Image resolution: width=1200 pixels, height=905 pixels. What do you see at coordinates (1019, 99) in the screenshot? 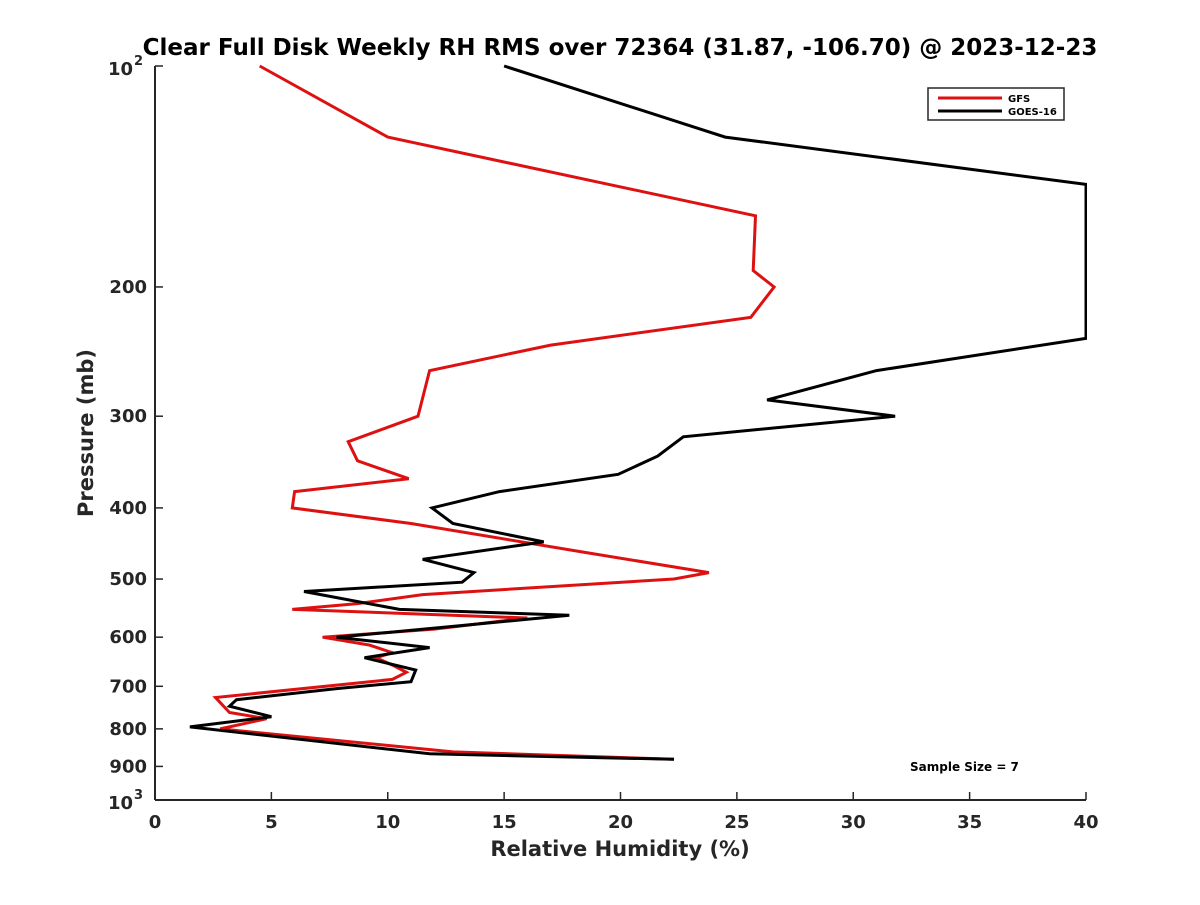
I see `legend-label-gfs: GFS` at bounding box center [1019, 99].